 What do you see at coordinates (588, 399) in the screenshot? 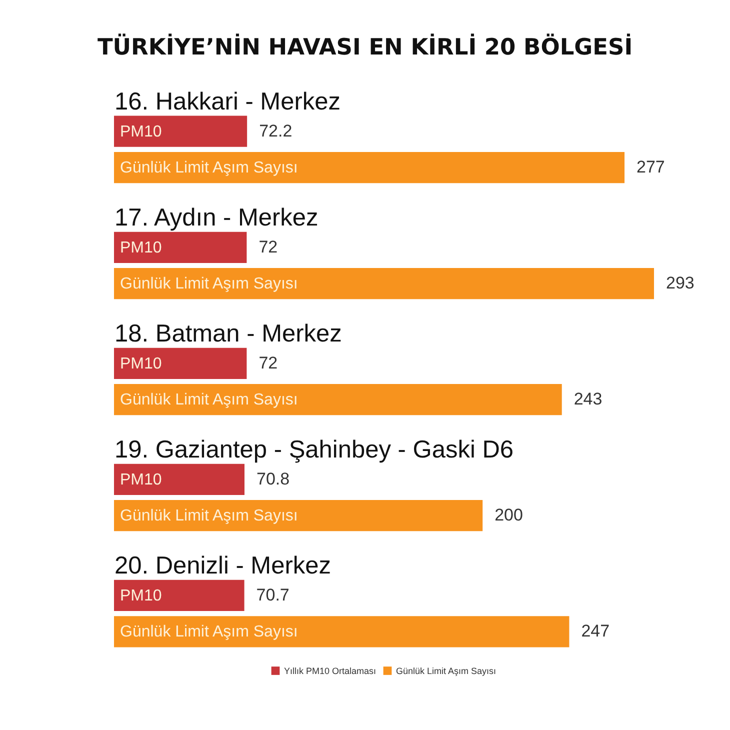
I see `data-label: 243` at bounding box center [588, 399].